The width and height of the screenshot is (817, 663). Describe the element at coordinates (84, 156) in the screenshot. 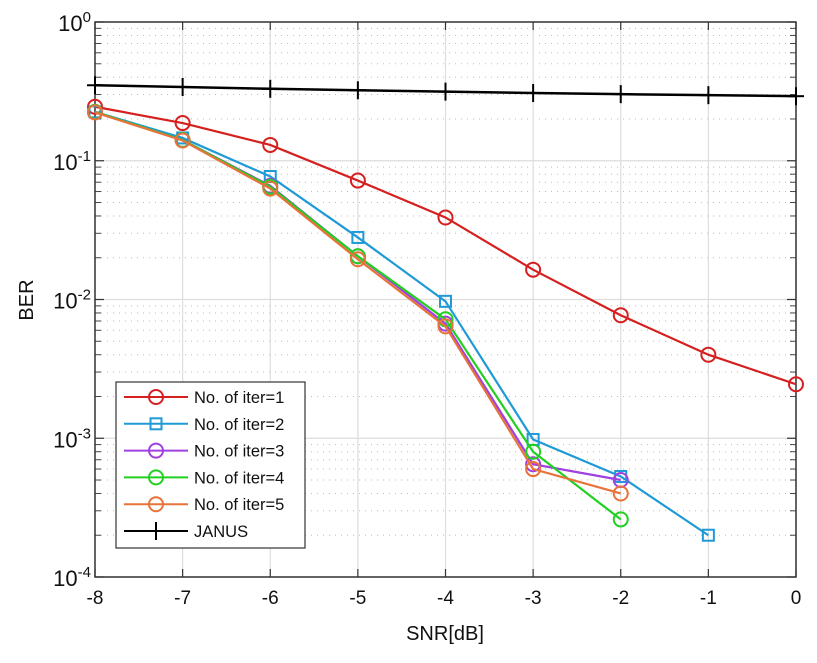

I see `y-tick-exp: -1` at that location.